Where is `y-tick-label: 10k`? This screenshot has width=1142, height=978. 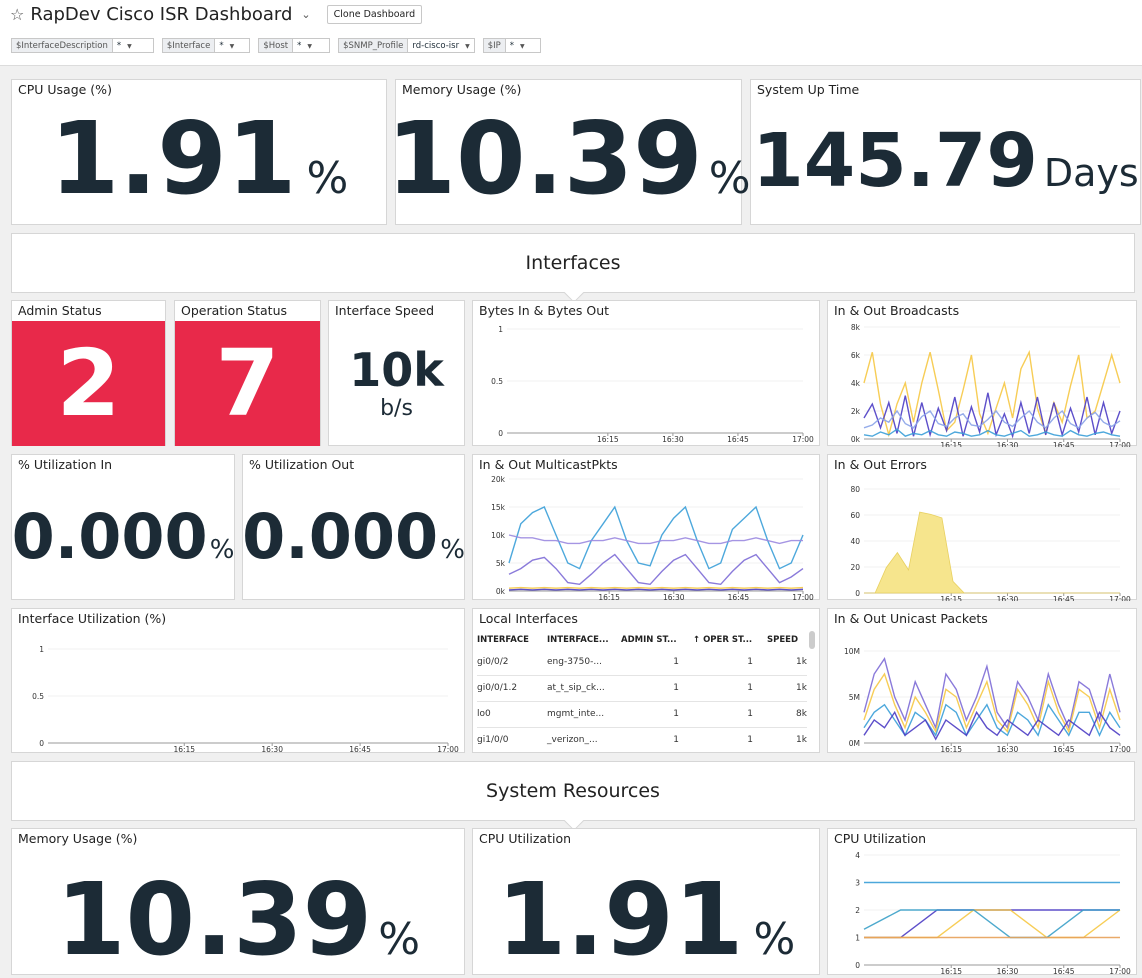 y-tick-label: 10k is located at coordinates (498, 535).